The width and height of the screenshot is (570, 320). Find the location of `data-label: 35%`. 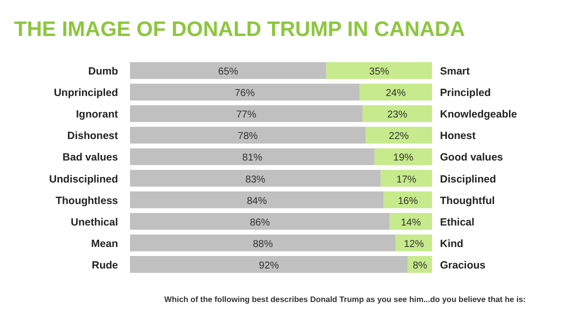

data-label: 35% is located at coordinates (379, 72).